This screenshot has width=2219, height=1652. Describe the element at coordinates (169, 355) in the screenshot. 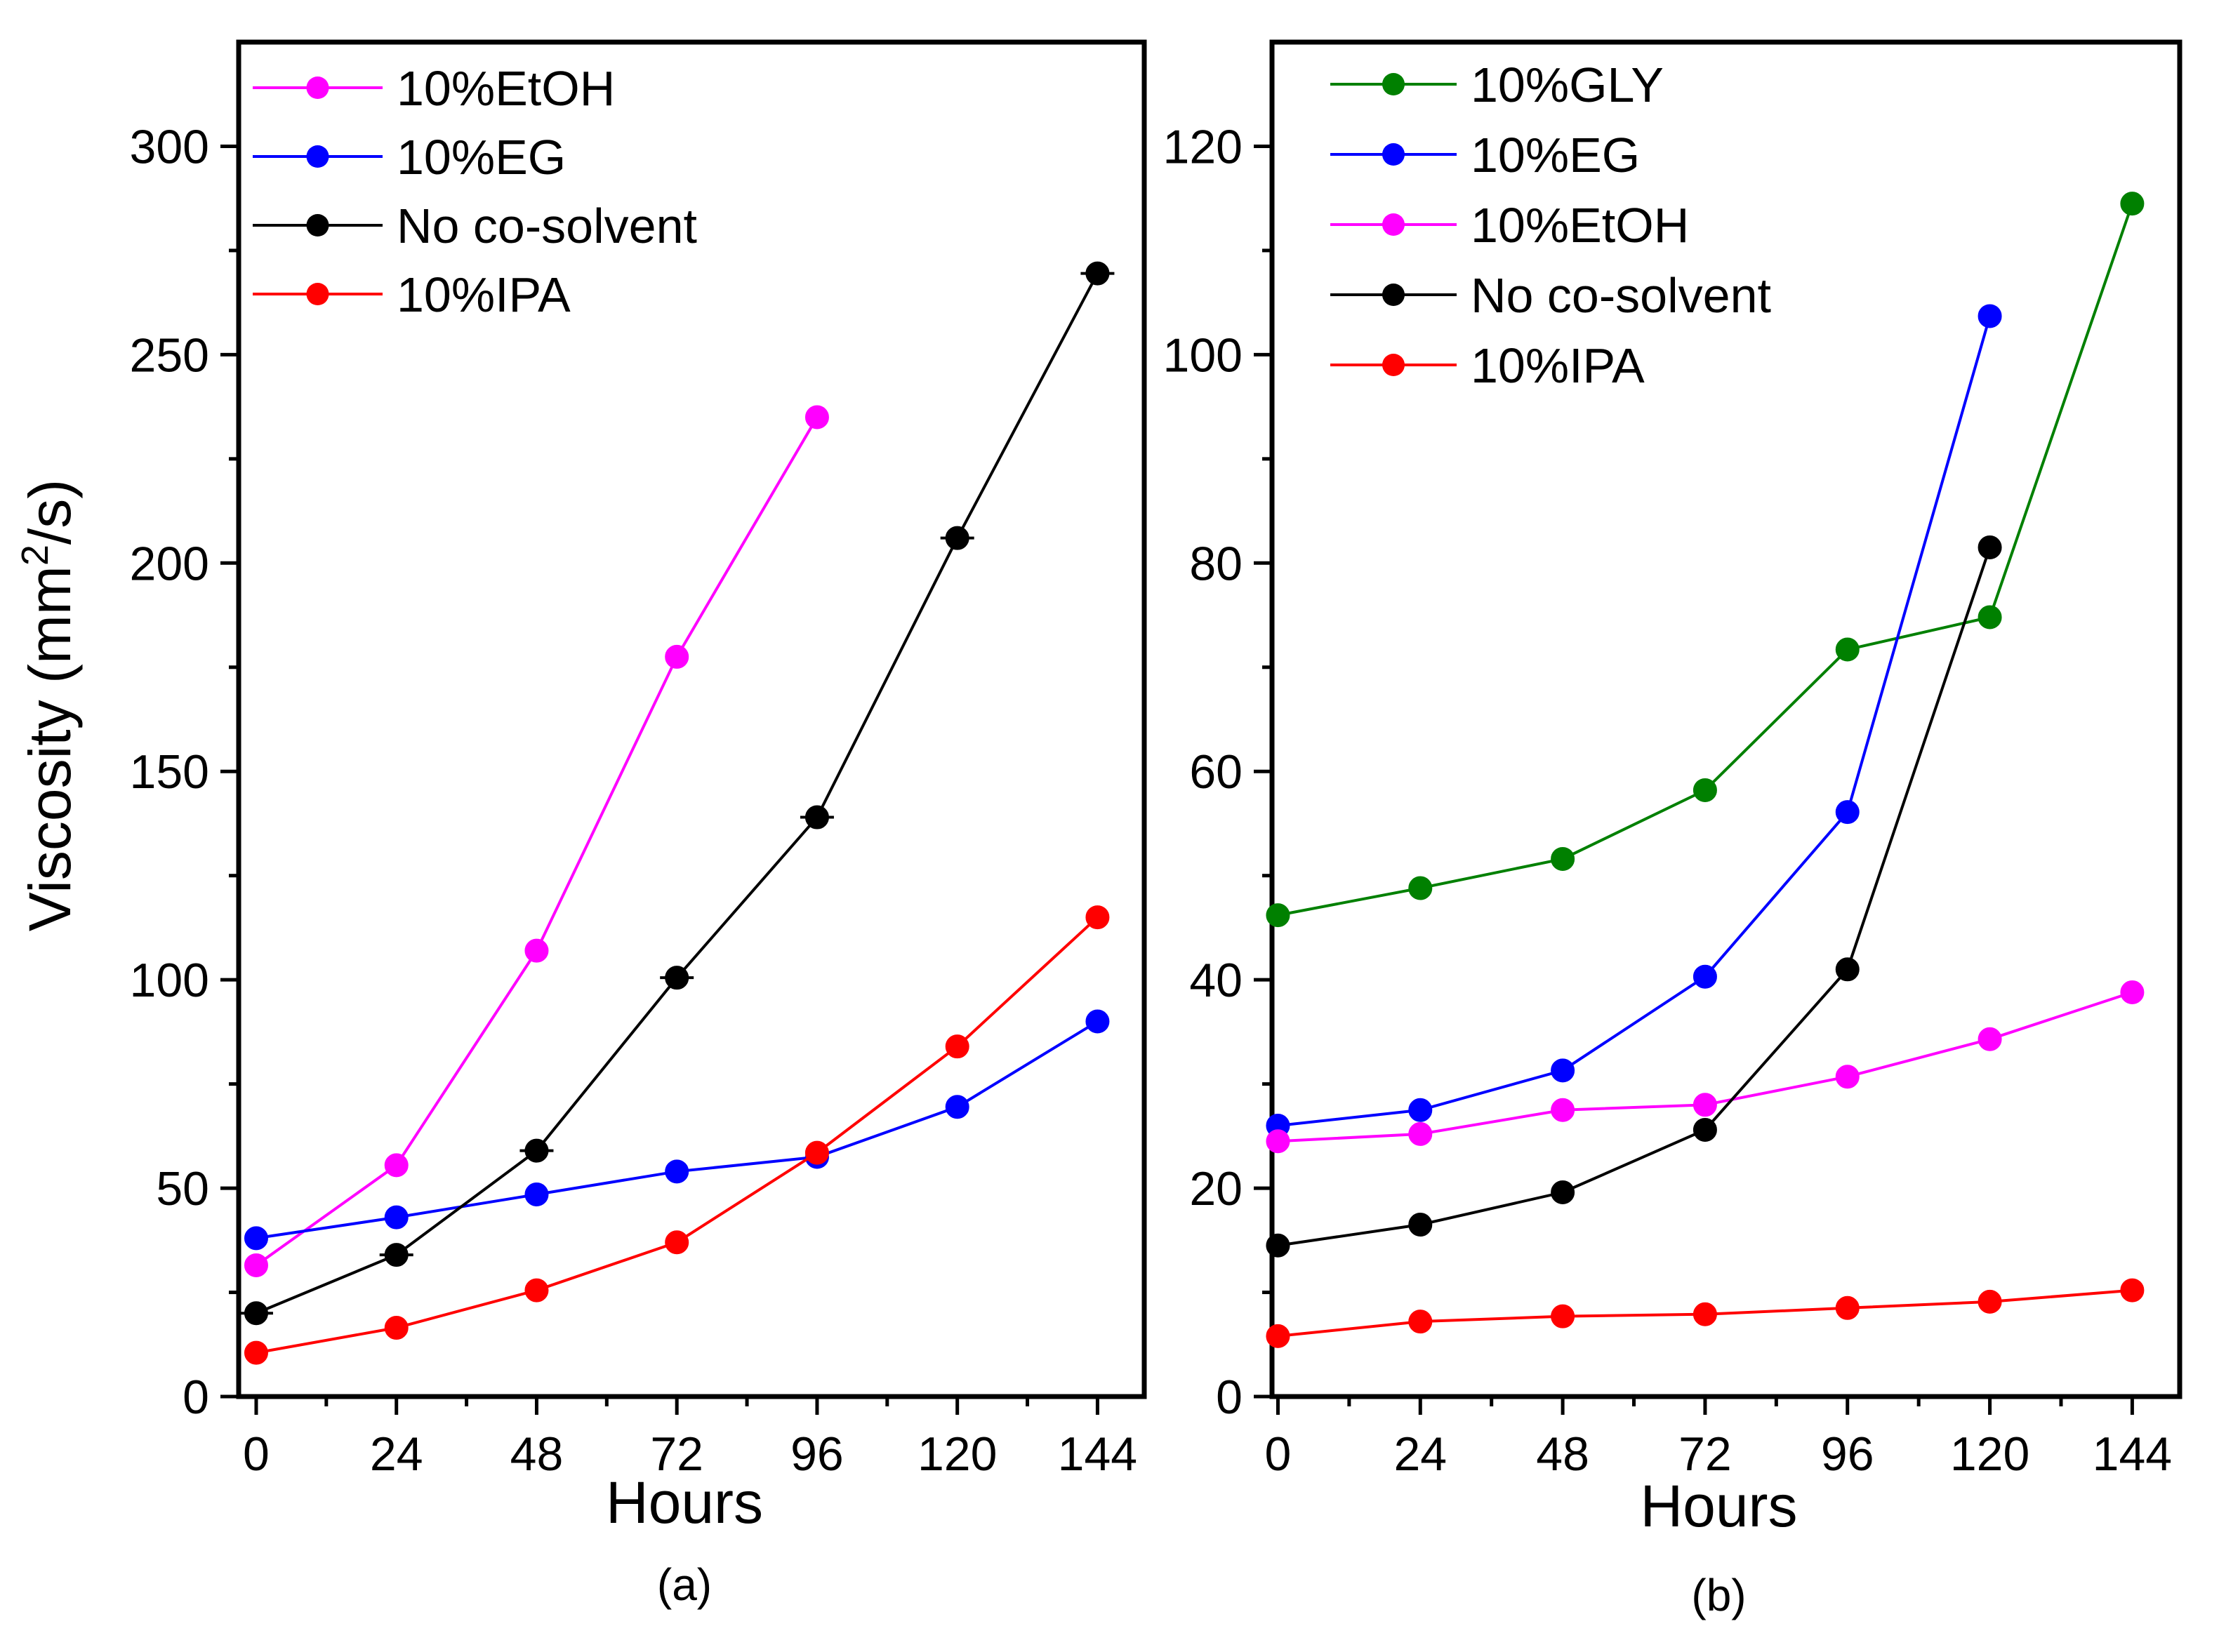

I see `panel-a-y-tick-label: 250` at that location.